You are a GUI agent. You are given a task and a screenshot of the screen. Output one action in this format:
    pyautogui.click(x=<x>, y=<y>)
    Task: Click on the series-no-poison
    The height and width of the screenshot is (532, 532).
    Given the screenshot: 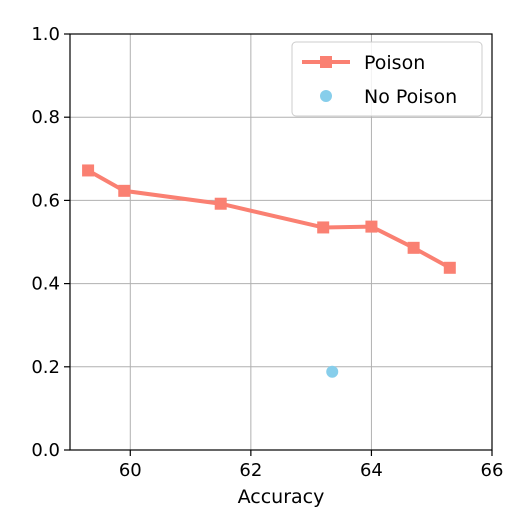 What is the action you would take?
    pyautogui.click(x=332, y=371)
    